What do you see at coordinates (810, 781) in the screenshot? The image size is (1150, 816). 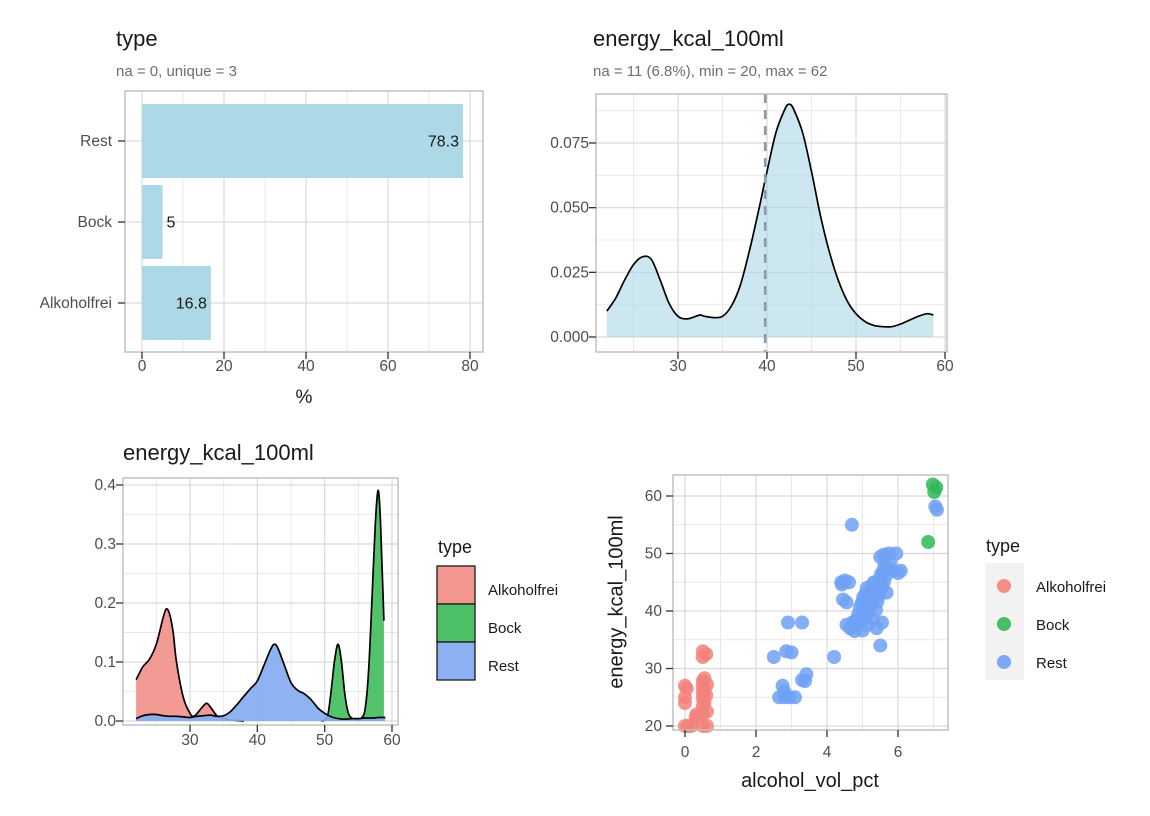 I see `scatter-xaxis-title: alcohol_vol_pct` at bounding box center [810, 781].